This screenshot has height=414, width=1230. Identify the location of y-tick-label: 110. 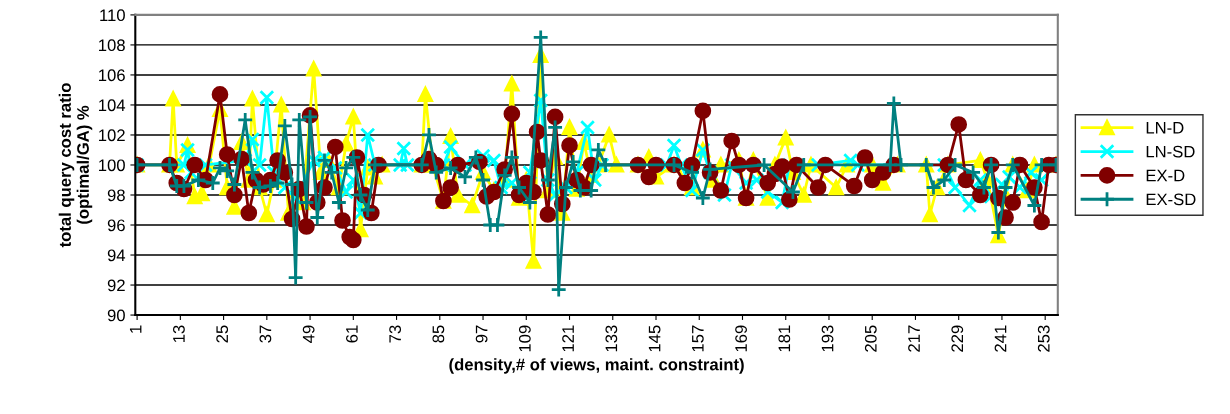
(112, 15).